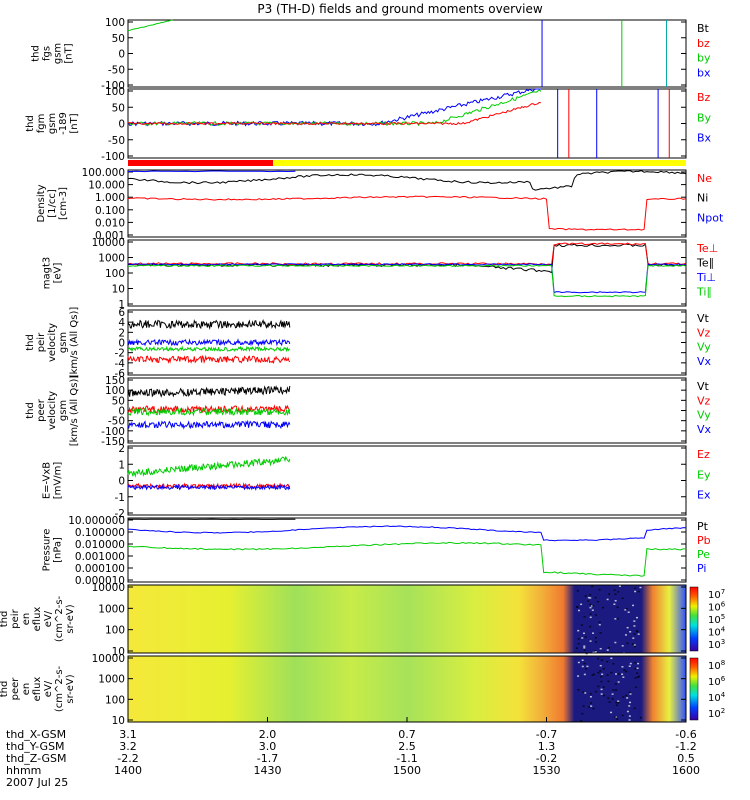 The height and width of the screenshot is (800, 750). I want to click on trace-npot, so click(211, 171).